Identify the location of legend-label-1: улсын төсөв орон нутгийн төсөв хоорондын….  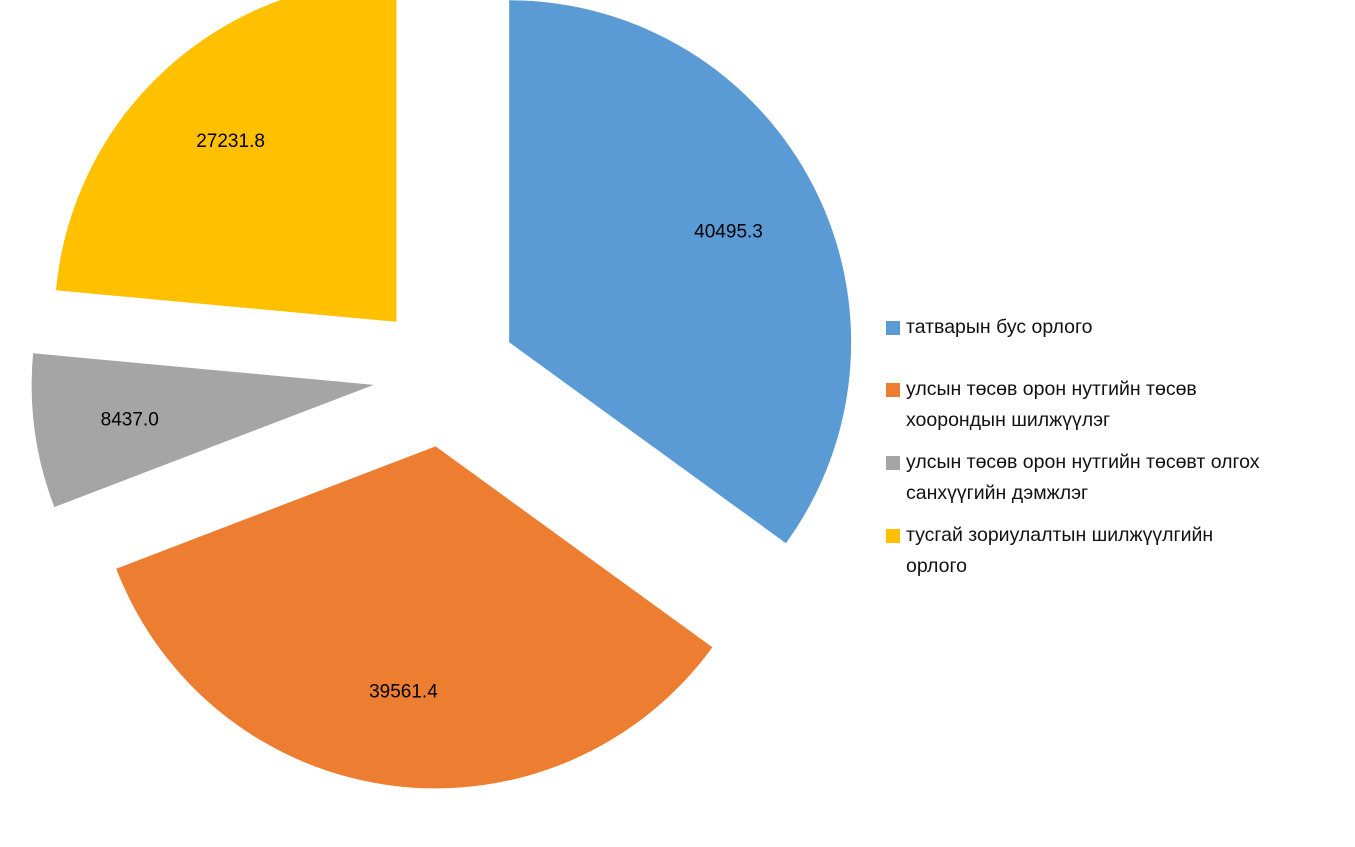
(1051, 404).